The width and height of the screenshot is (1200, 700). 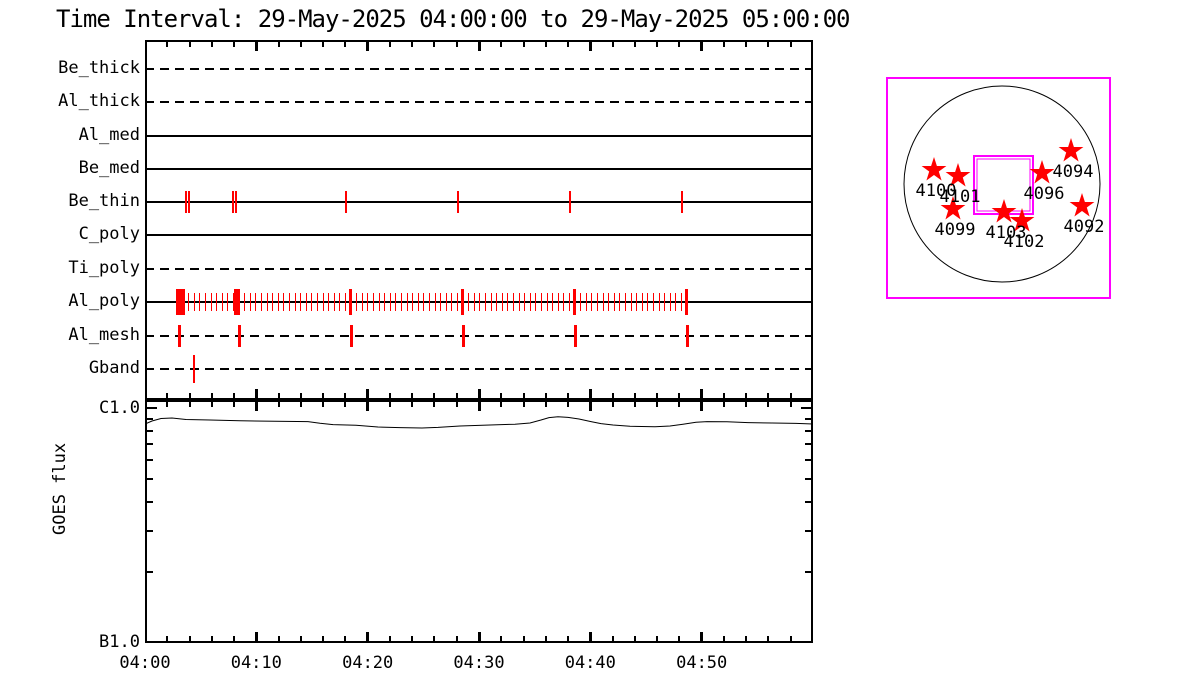 What do you see at coordinates (256, 663) in the screenshot?
I see `time-axis-label: 04:10` at bounding box center [256, 663].